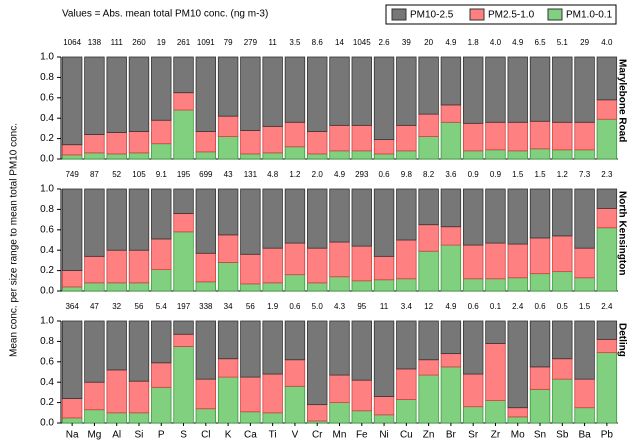  What do you see at coordinates (563, 42) in the screenshot?
I see `bar-annotation: 5.1` at bounding box center [563, 42].